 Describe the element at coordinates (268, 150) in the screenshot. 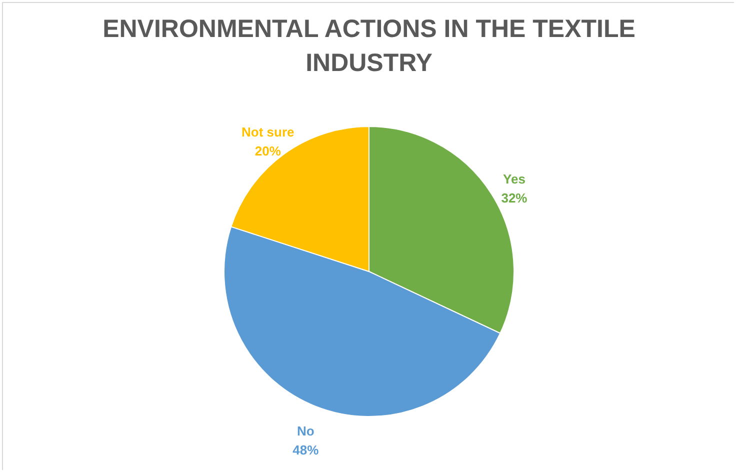

I see `data-label: 20%` at that location.